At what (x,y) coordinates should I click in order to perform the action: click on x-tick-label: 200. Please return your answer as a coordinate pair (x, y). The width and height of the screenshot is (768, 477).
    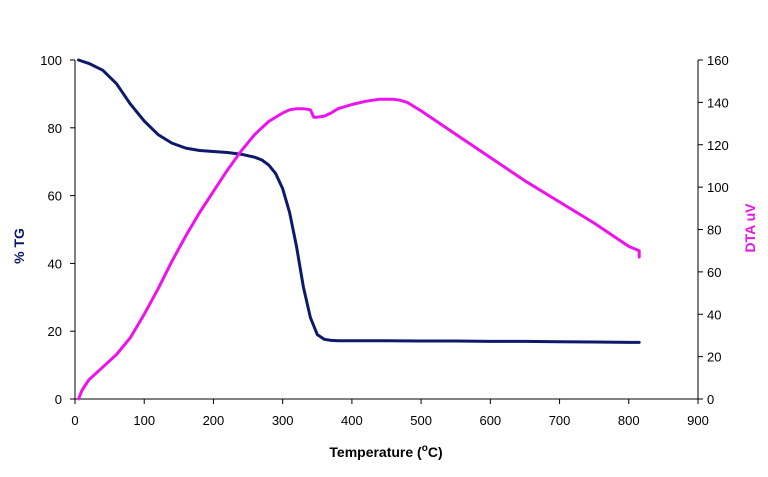
    Looking at the image, I should click on (214, 420).